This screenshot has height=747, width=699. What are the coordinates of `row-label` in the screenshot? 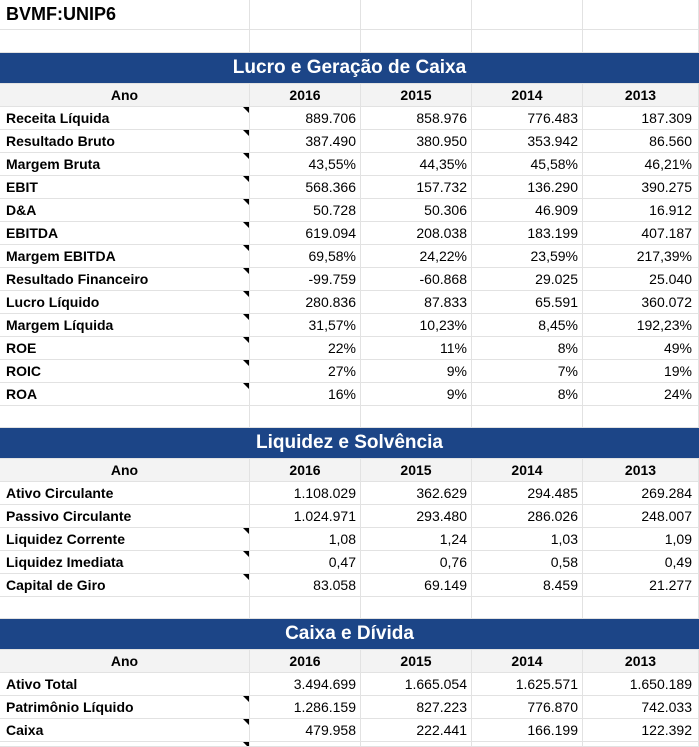 It's located at (125, 744).